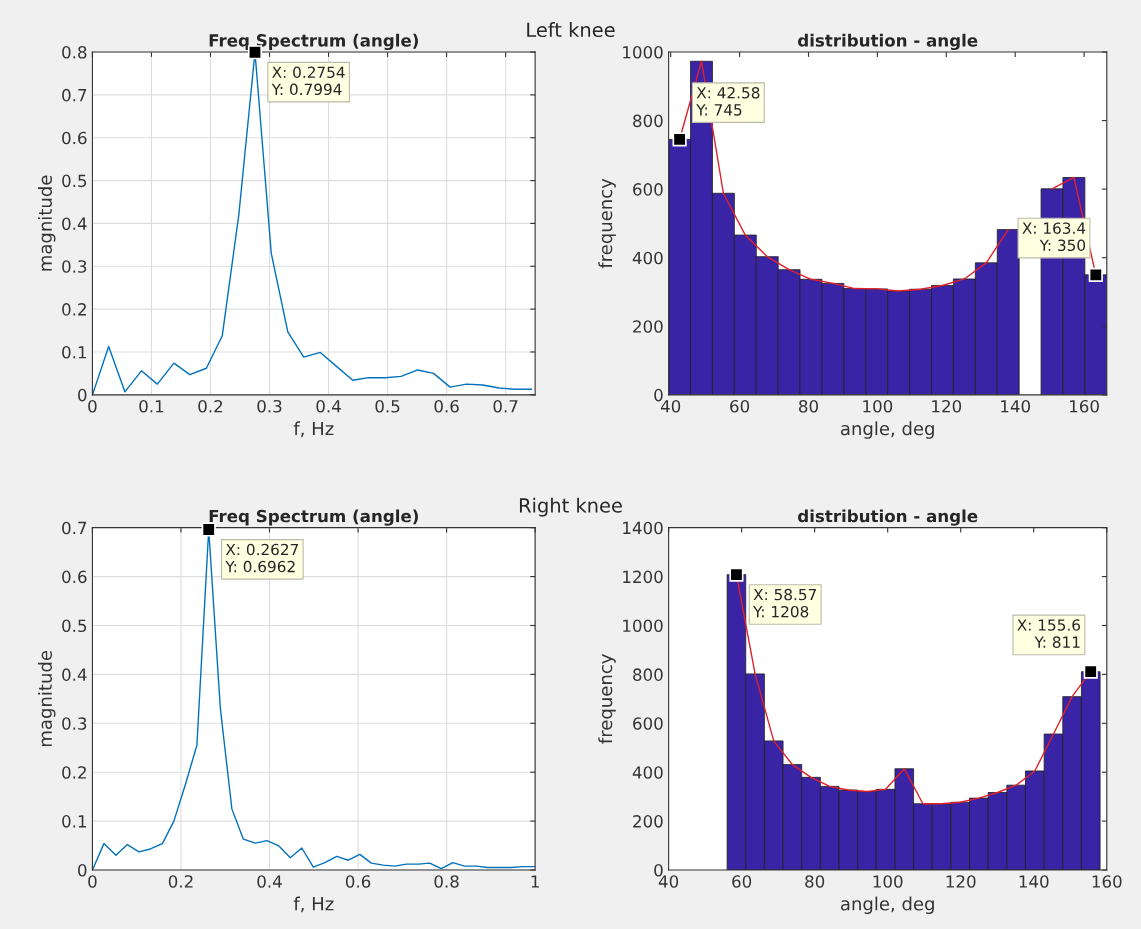 This screenshot has height=929, width=1141. What do you see at coordinates (668, 881) in the screenshot?
I see `x-tick-label: 40` at bounding box center [668, 881].